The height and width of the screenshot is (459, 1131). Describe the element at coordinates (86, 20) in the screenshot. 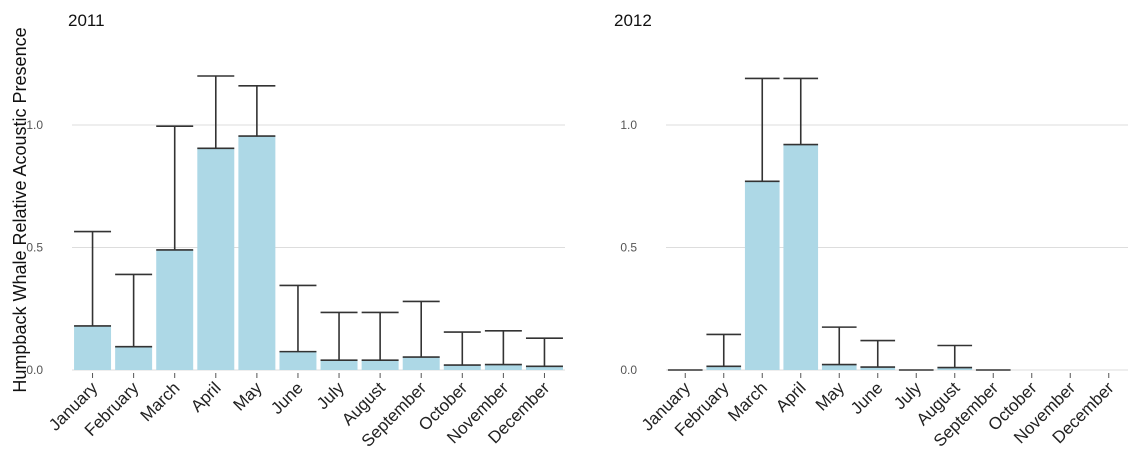

I see `panel-title: 2011` at that location.